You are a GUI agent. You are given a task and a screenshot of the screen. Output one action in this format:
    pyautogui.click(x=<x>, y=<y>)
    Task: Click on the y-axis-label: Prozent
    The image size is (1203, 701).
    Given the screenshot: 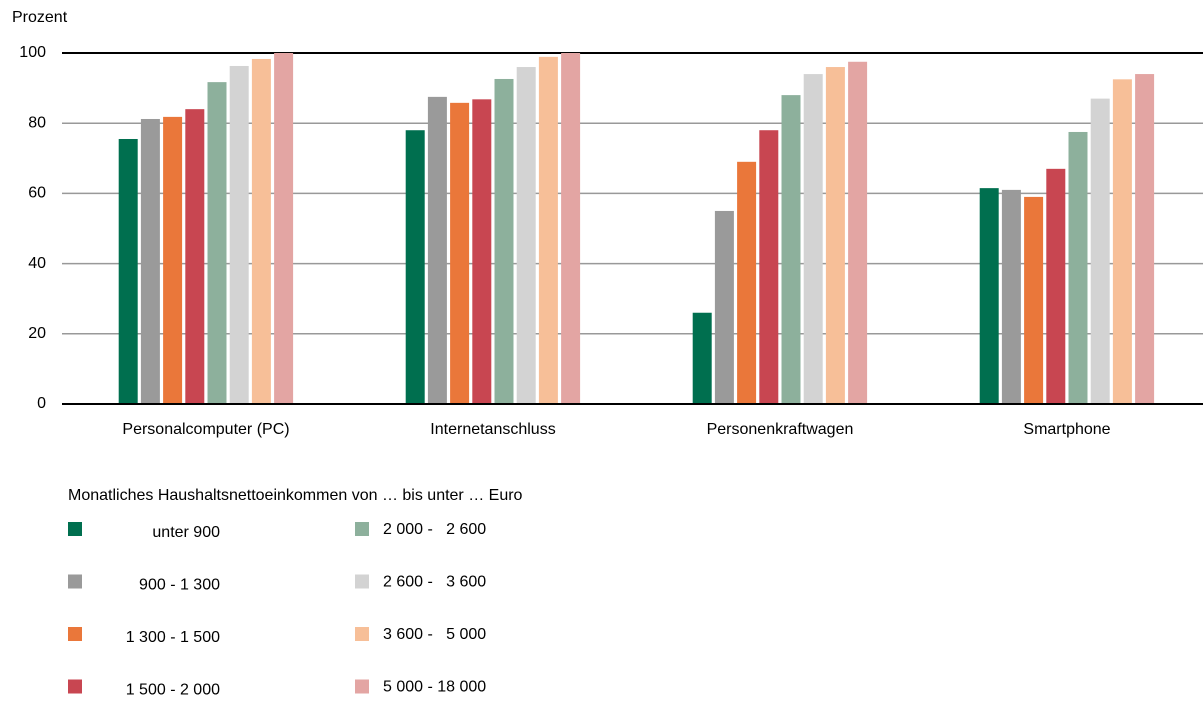 What is the action you would take?
    pyautogui.click(x=40, y=17)
    